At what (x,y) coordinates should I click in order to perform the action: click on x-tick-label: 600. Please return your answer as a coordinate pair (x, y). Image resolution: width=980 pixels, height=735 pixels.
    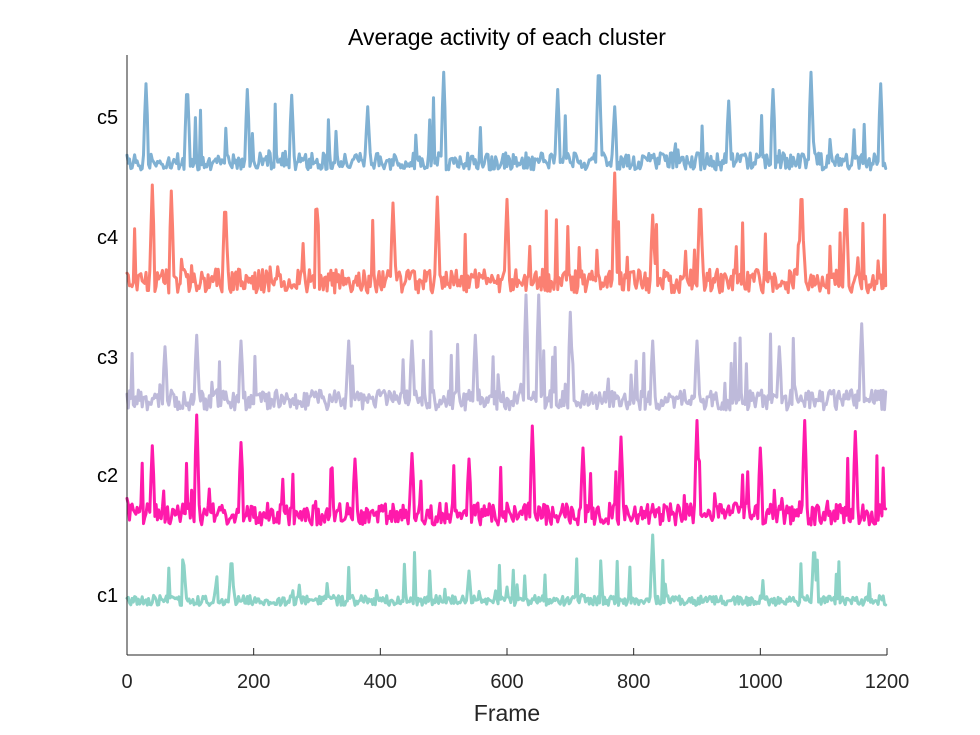
    Looking at the image, I should click on (506, 682).